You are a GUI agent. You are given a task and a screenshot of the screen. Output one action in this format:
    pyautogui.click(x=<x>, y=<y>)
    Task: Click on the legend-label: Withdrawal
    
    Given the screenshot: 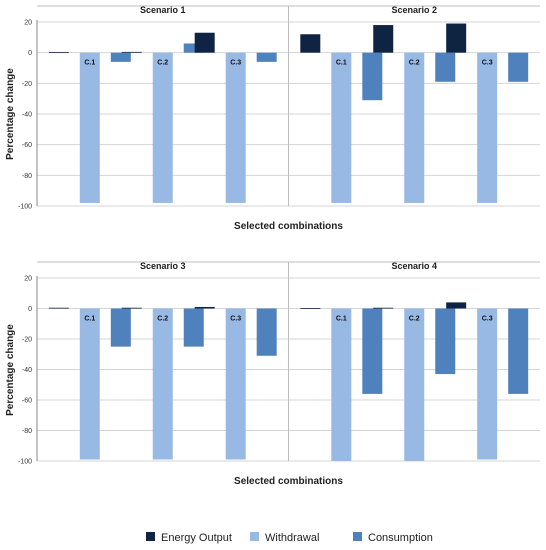 What is the action you would take?
    pyautogui.click(x=292, y=538)
    